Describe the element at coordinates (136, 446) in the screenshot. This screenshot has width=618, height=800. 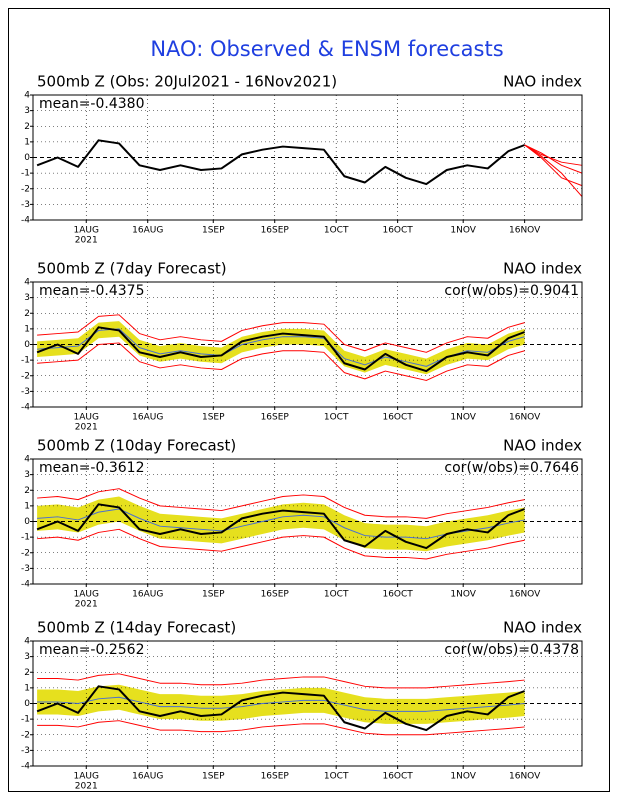
I see `panel-title: 500mb Z (10day Forecast)` at that location.